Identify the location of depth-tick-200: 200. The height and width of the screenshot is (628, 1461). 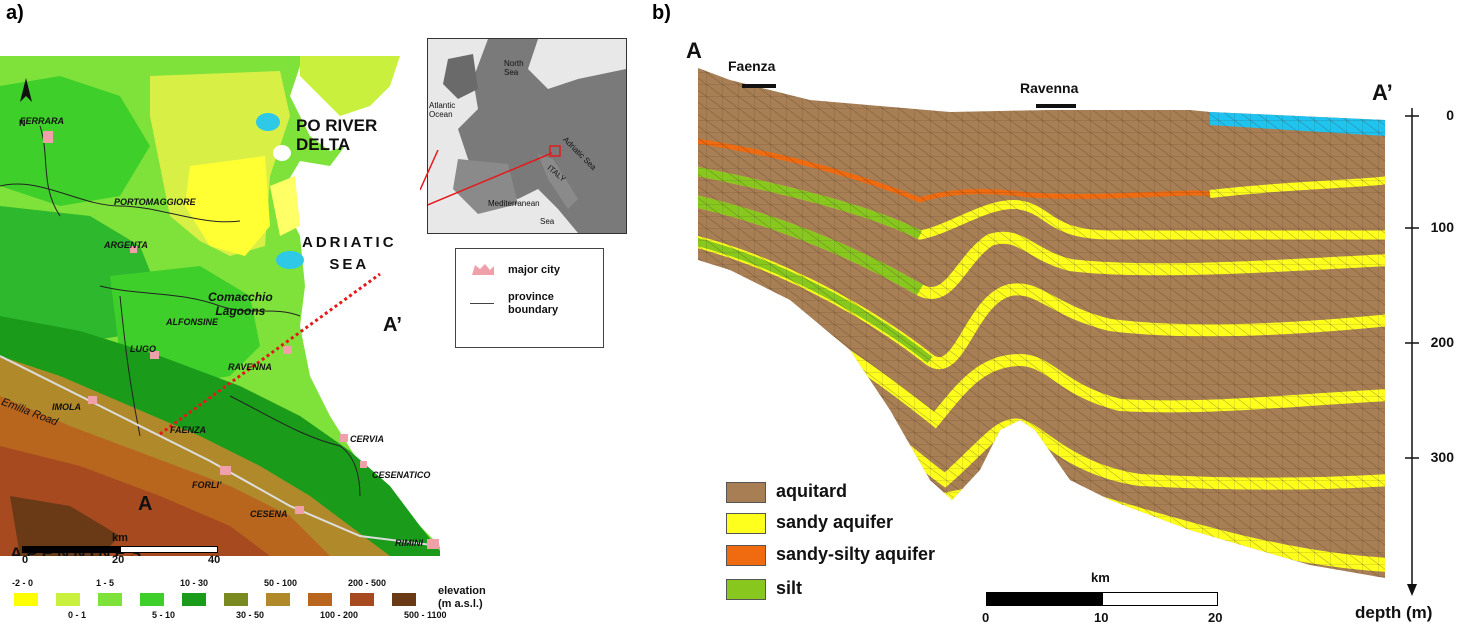
(1442, 342).